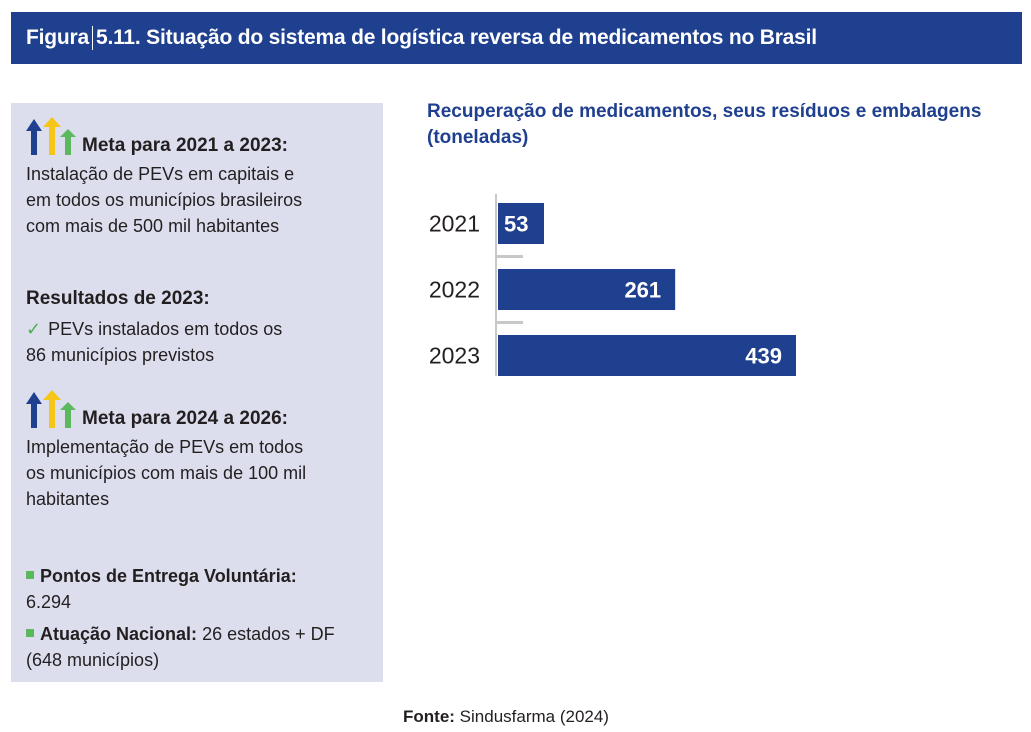 The width and height of the screenshot is (1031, 732). I want to click on source-label: Fonte:, so click(429, 716).